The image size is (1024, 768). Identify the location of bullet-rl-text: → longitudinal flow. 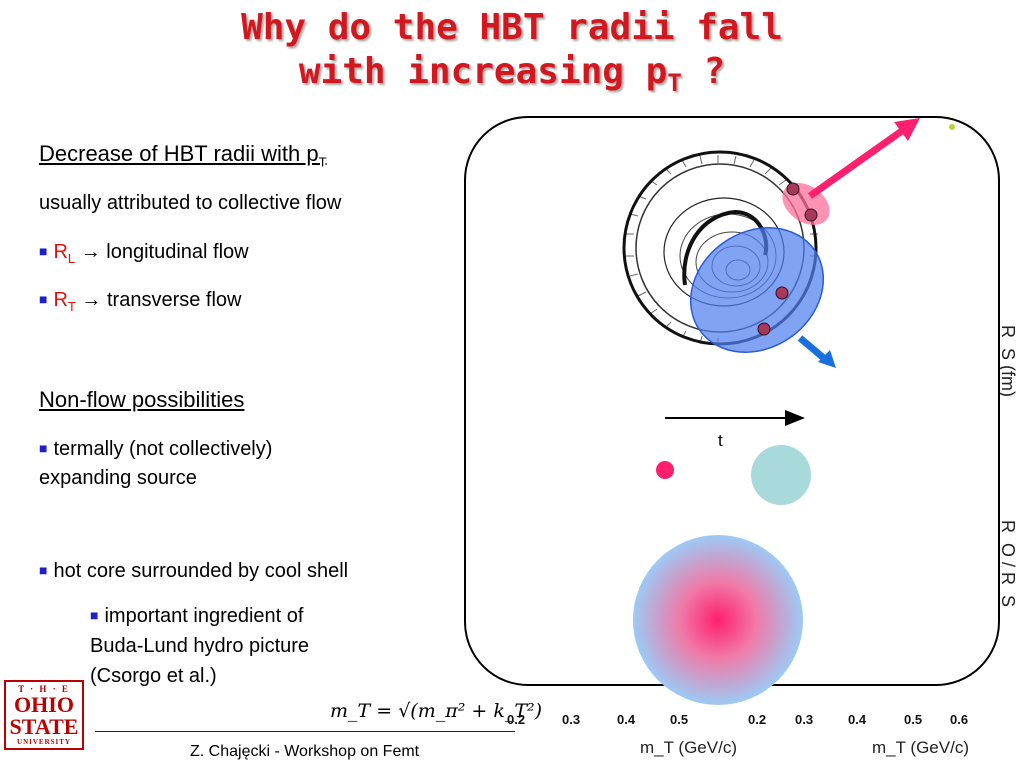
(162, 252).